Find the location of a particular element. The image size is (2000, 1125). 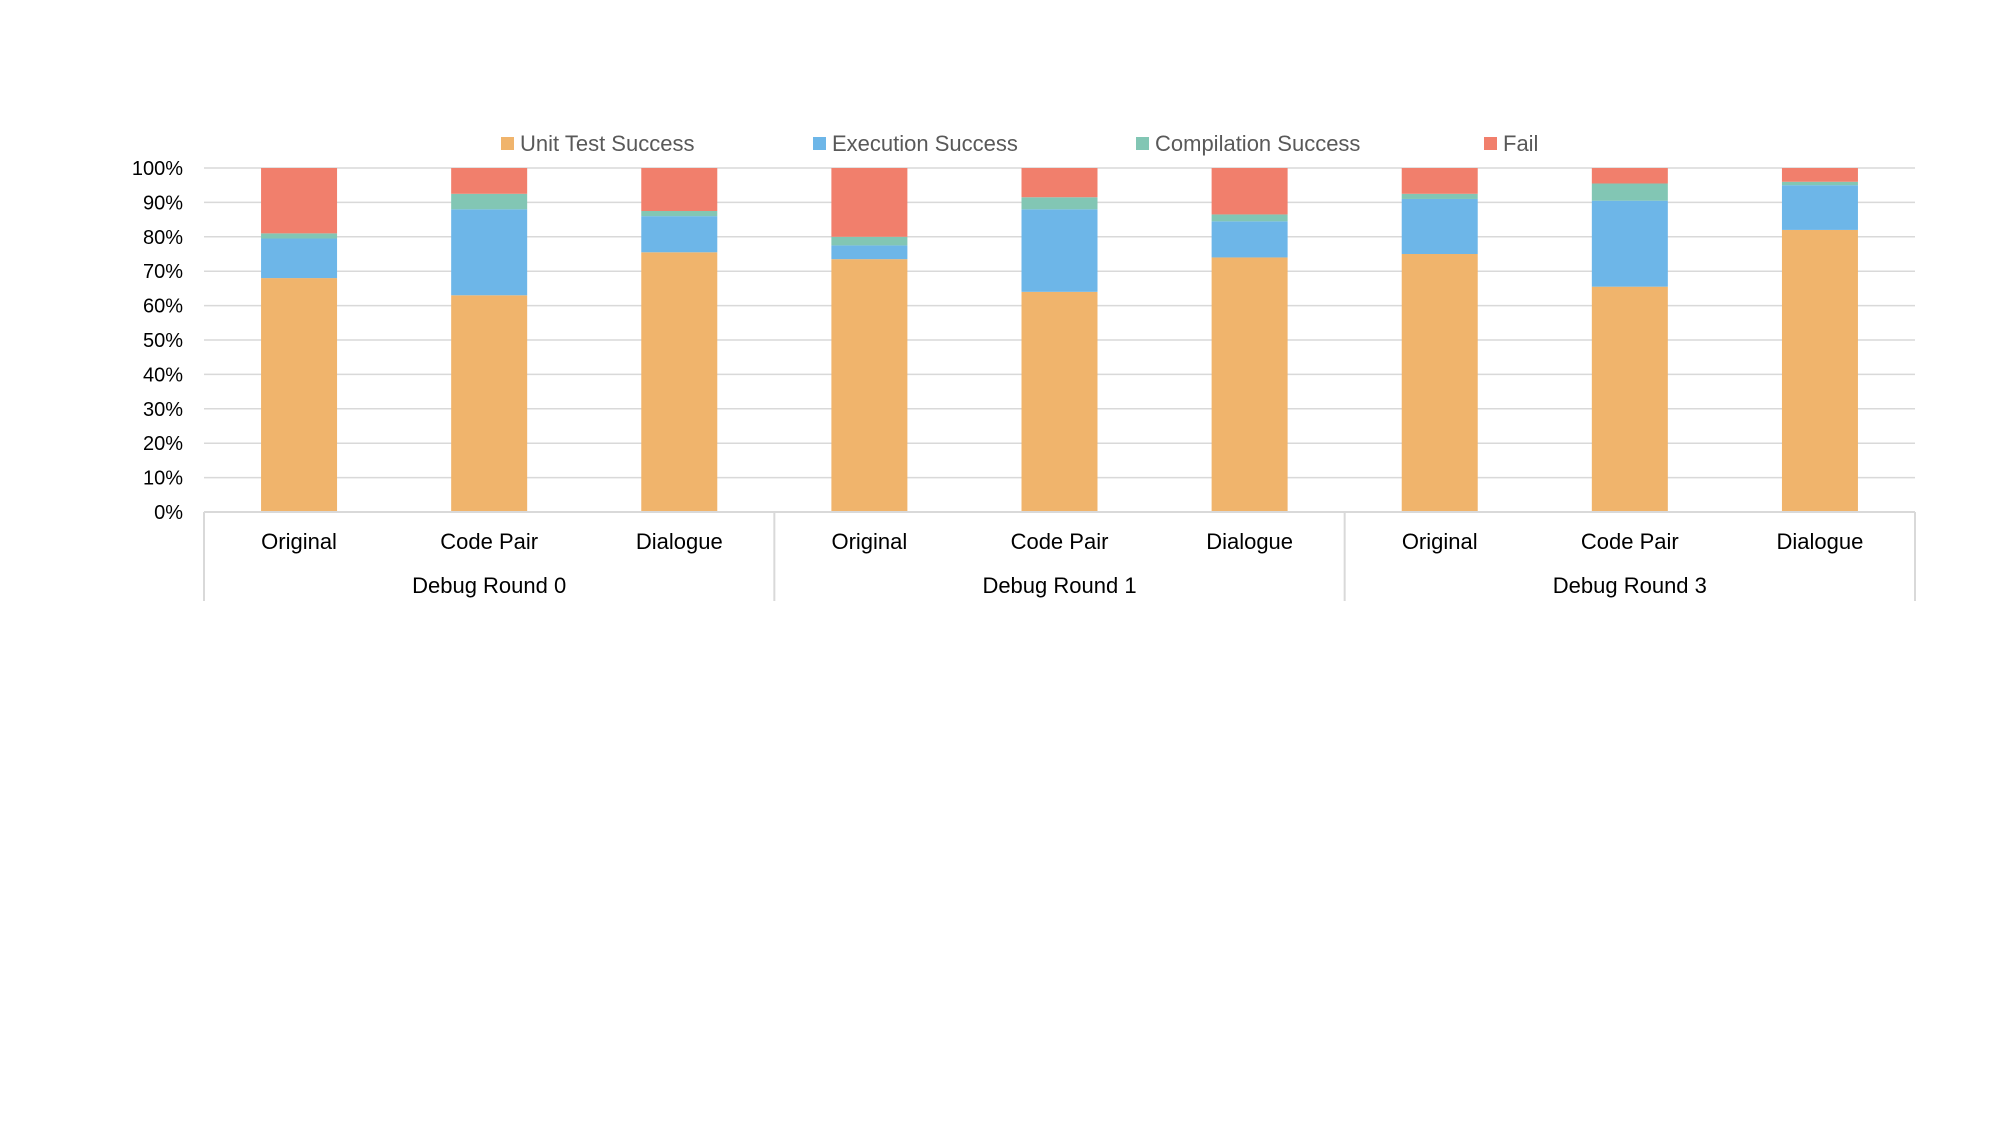

y-tick-label: 90% is located at coordinates (163, 203).